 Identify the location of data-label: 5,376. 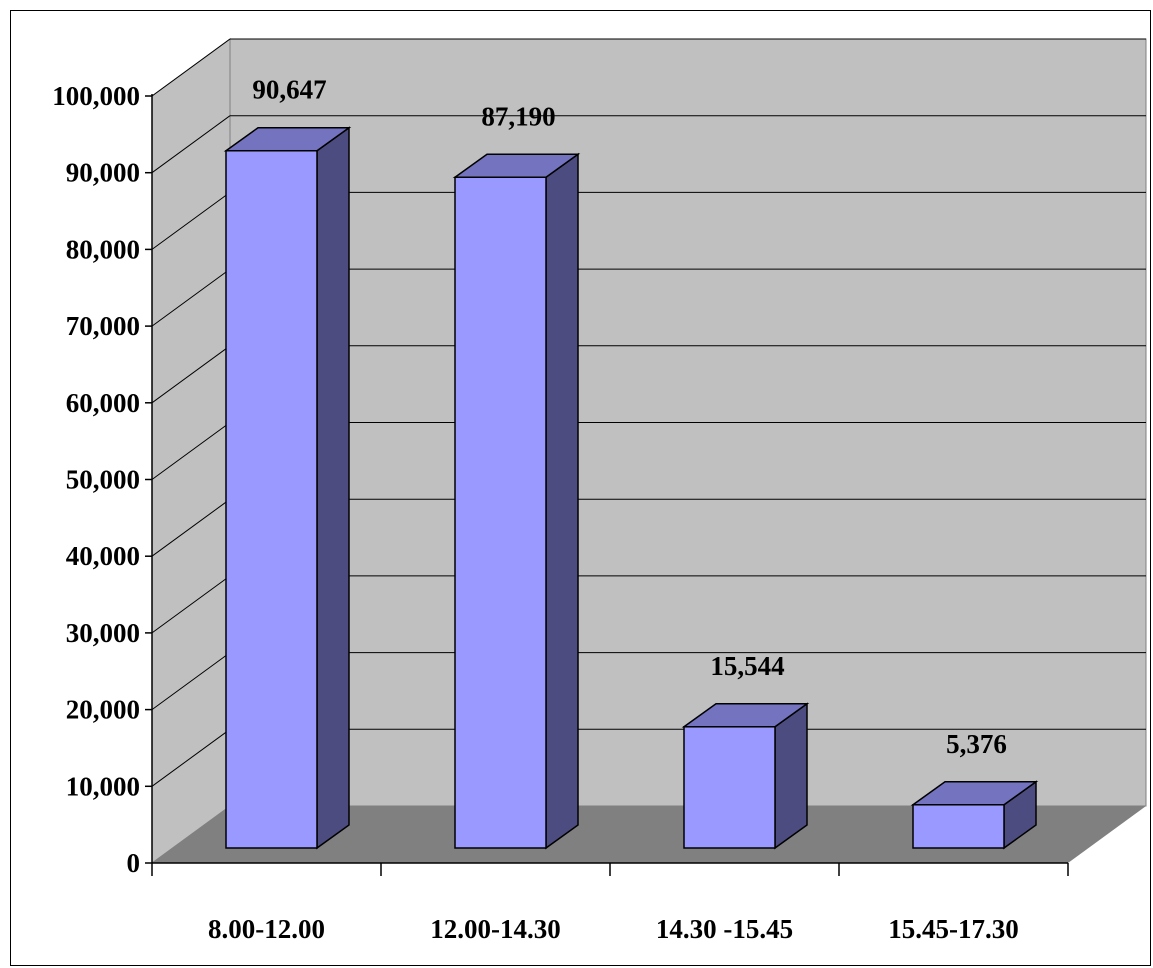
(976, 744).